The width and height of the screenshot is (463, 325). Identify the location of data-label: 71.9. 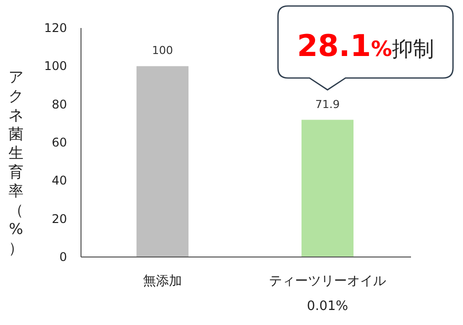
(327, 104).